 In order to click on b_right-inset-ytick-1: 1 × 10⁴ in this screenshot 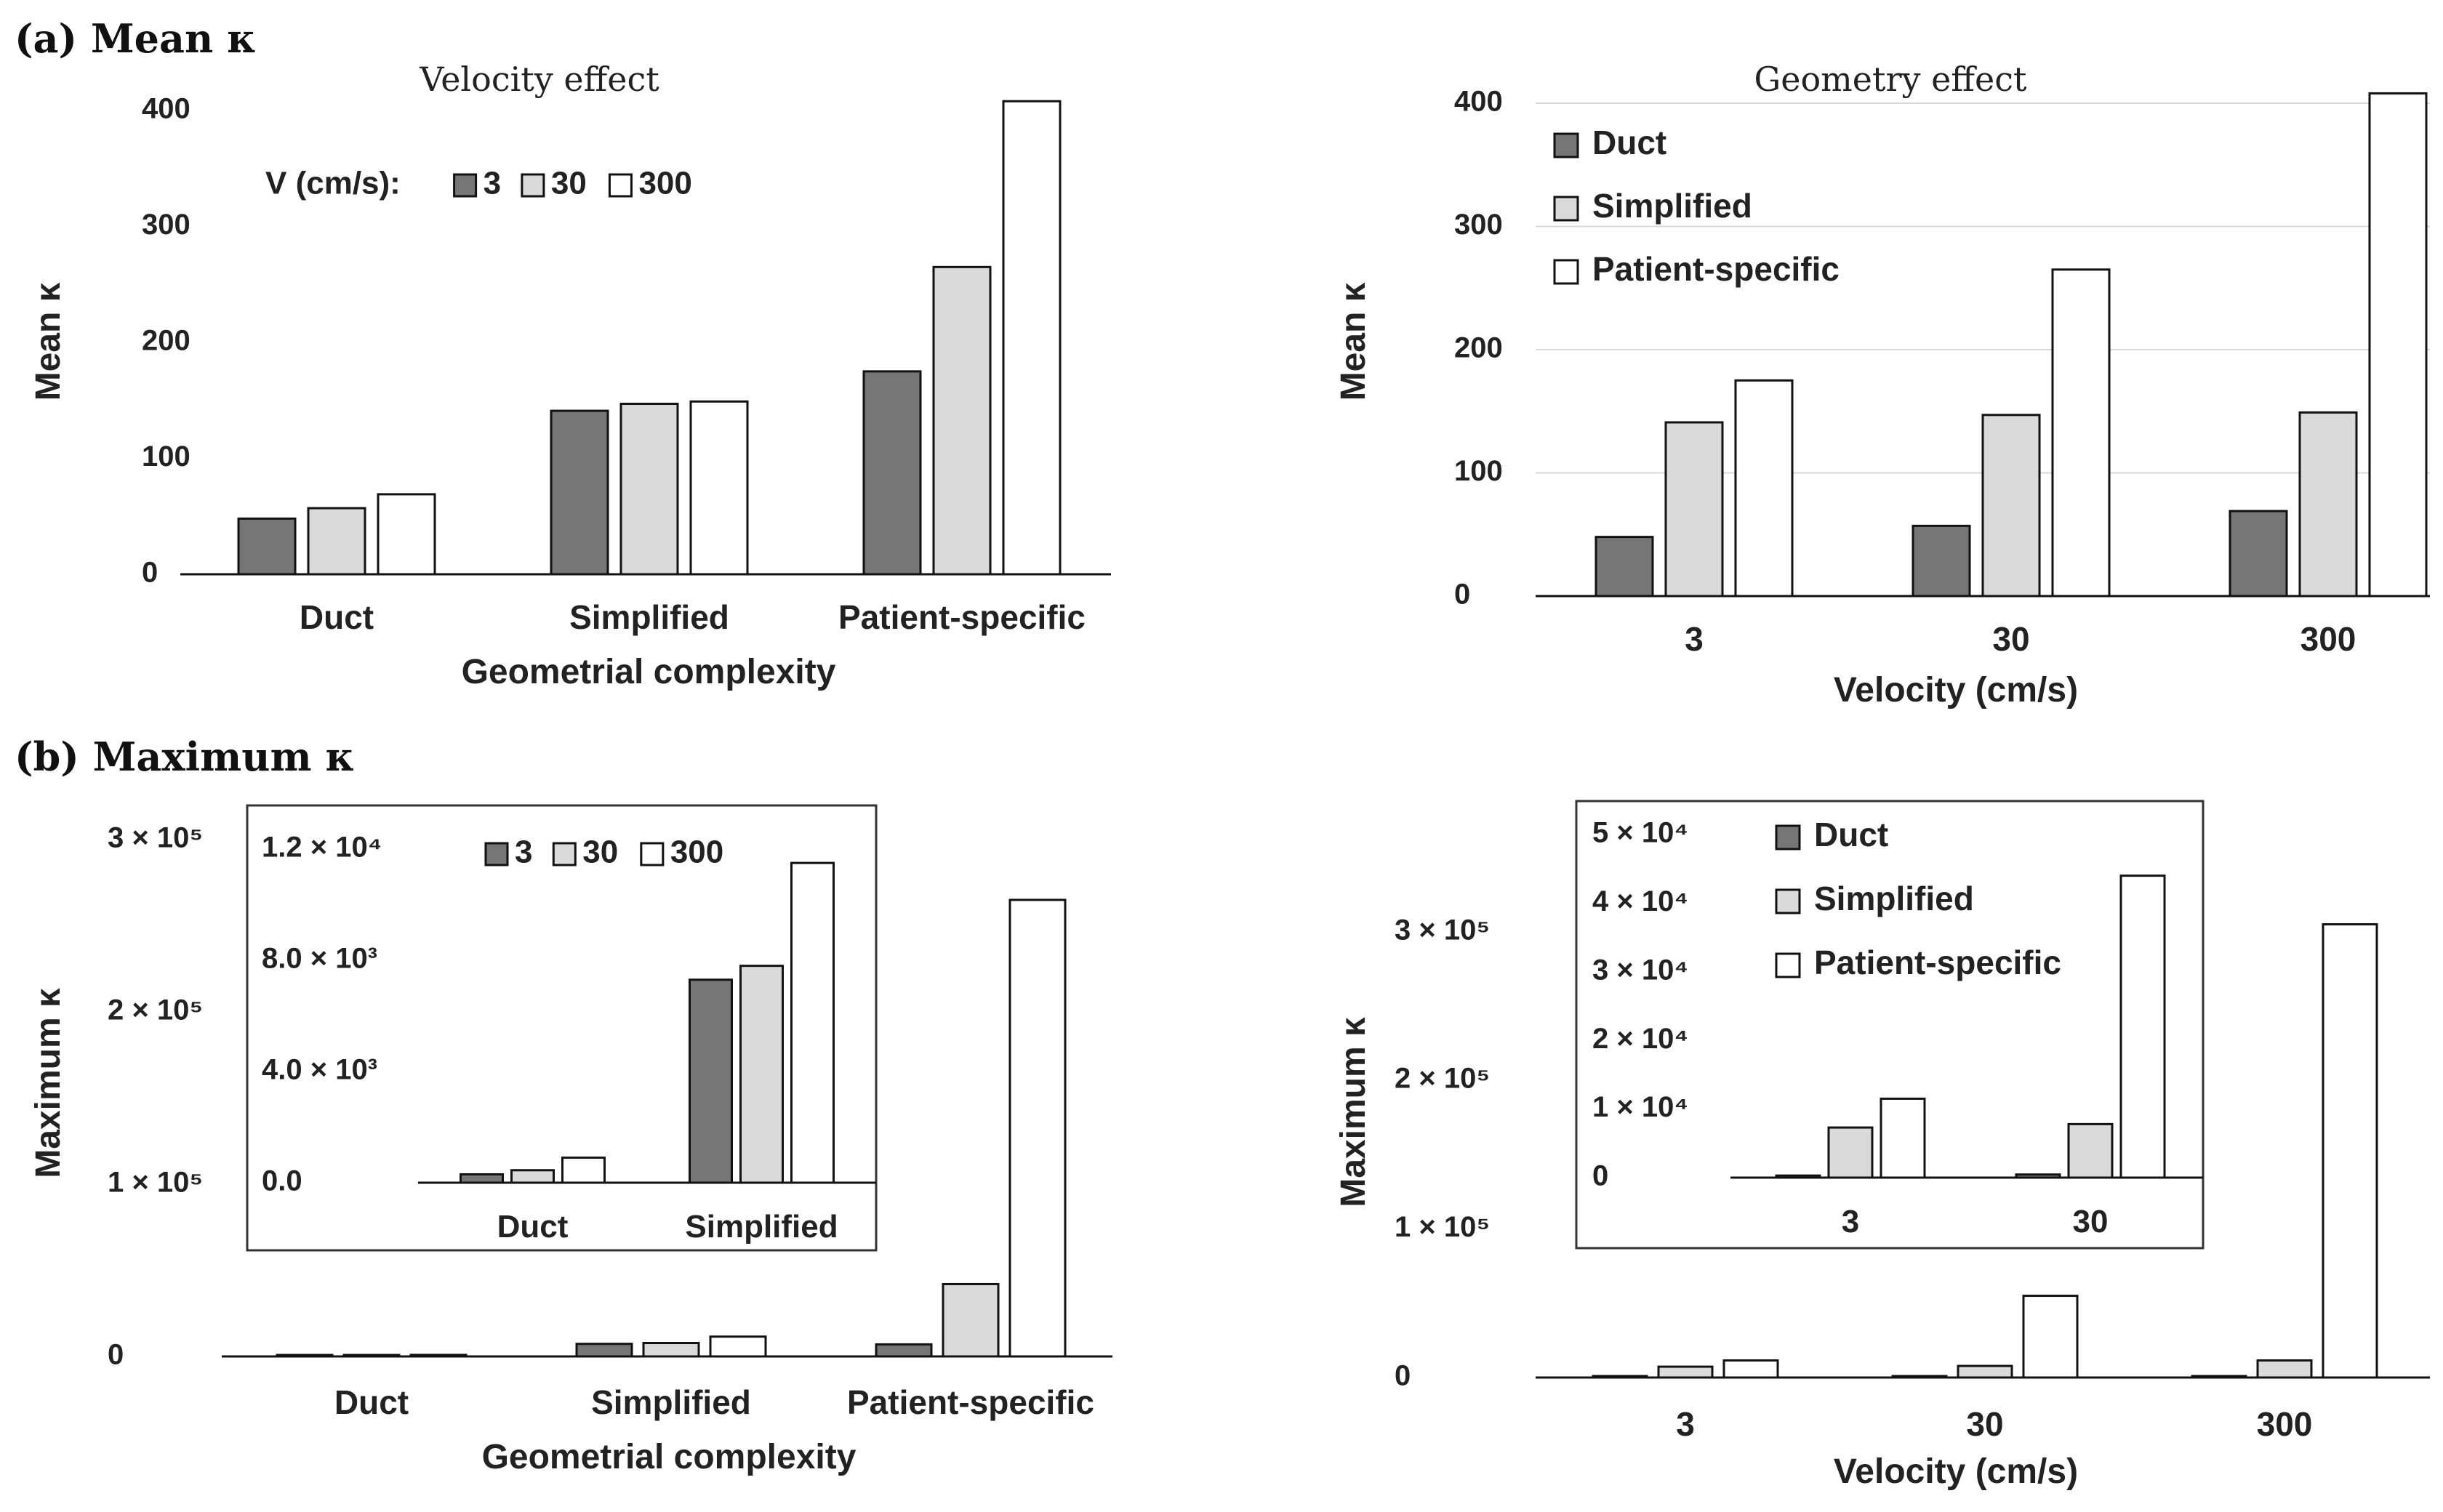, I will do `click(1640, 1107)`.